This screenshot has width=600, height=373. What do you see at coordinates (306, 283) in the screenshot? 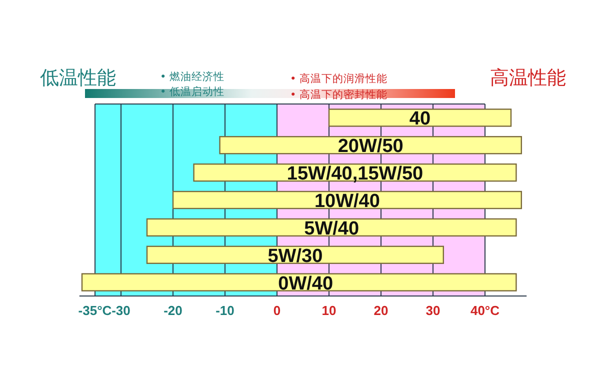
I see `y-tick-label: 0W/40` at bounding box center [306, 283].